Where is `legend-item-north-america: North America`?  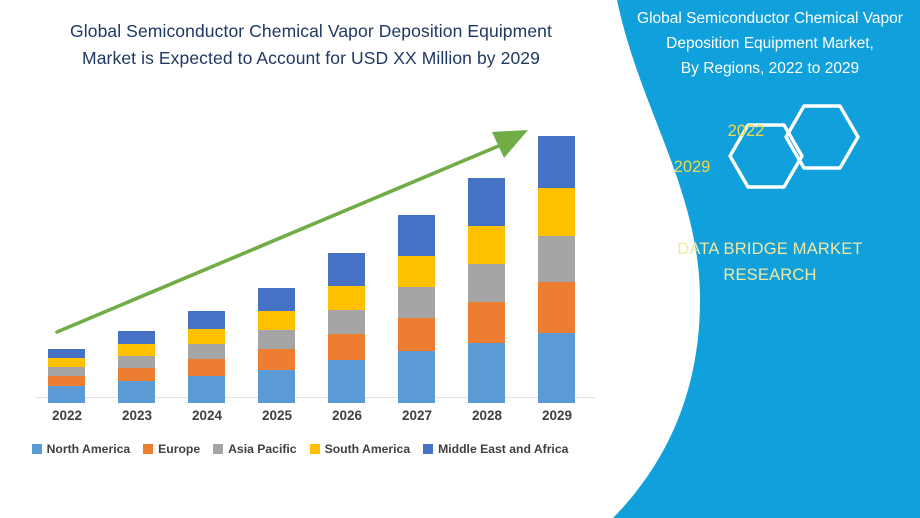 legend-item-north-america: North America is located at coordinates (81, 449).